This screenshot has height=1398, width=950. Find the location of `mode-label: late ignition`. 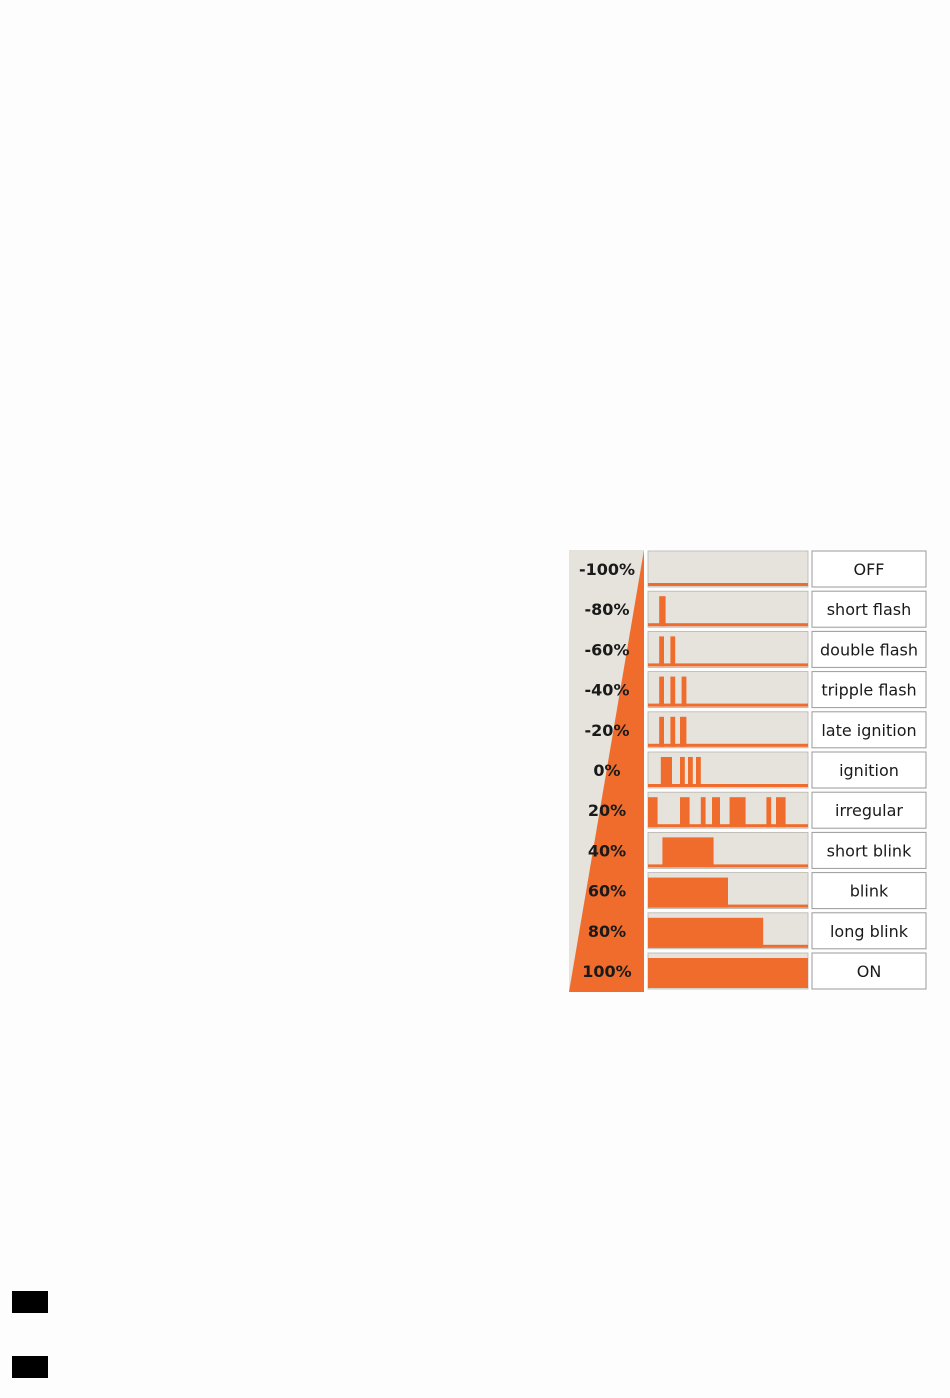

mode-label: late ignition is located at coordinates (868, 730).